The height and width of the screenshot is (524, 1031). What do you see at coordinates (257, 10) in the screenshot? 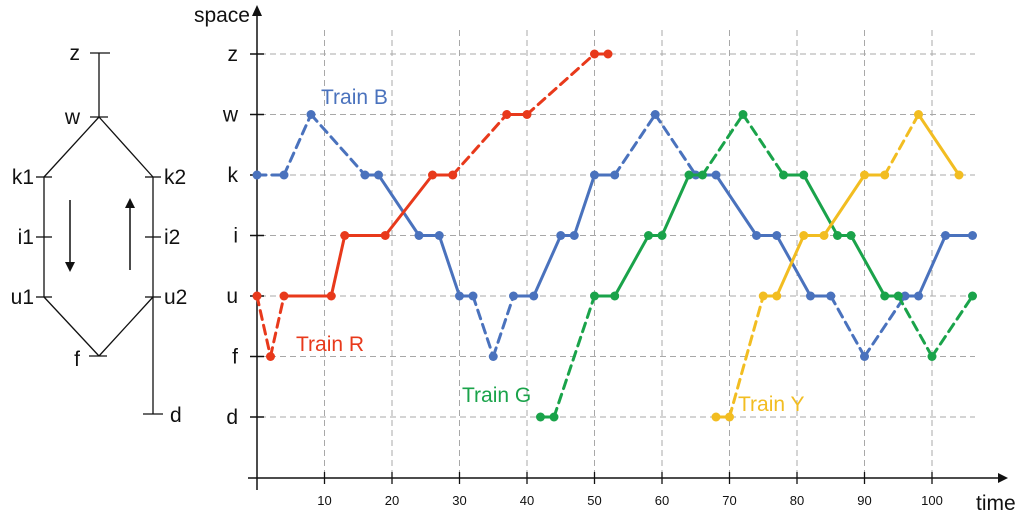
I see `y-axis-arrow-icon` at bounding box center [257, 10].